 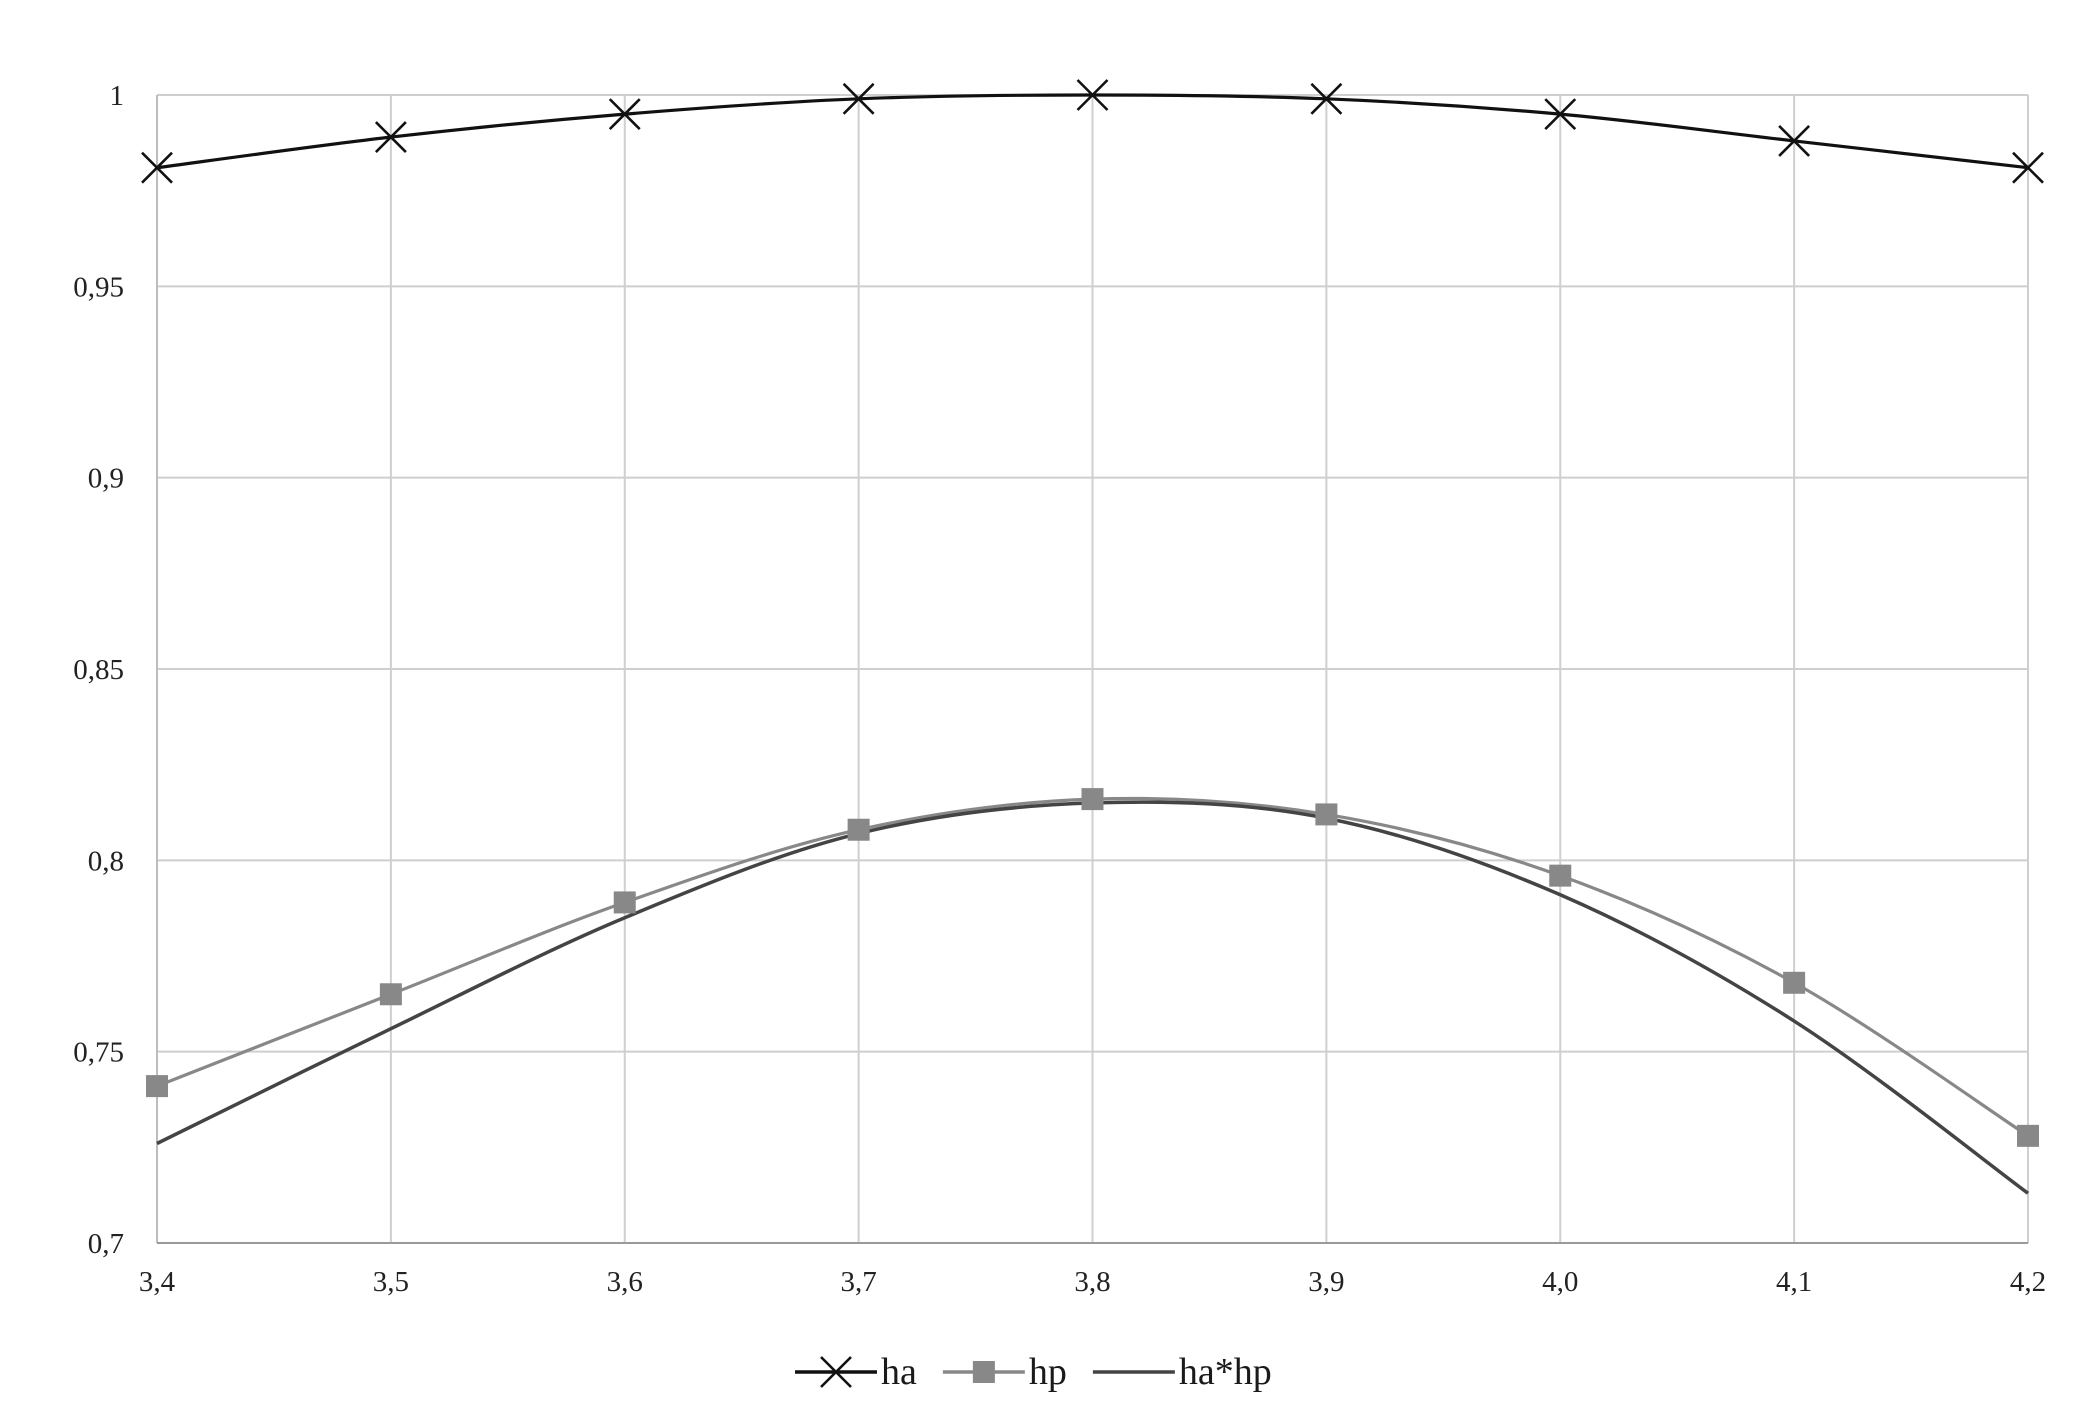 What do you see at coordinates (1048, 1372) in the screenshot?
I see `legend-label: hp` at bounding box center [1048, 1372].